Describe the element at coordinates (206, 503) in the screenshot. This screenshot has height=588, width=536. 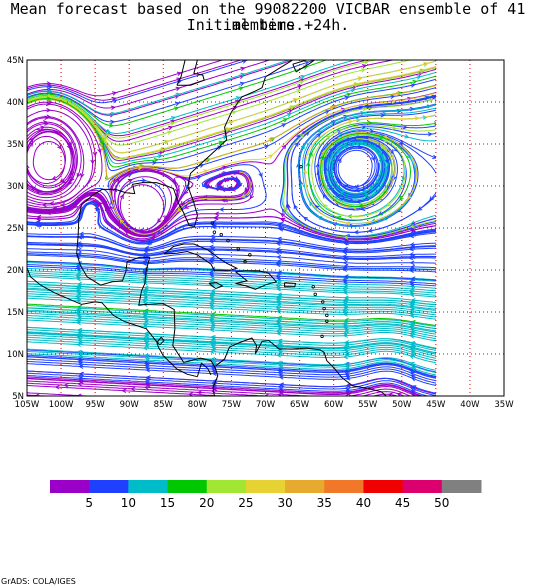
I see `colorbar-label: 20` at that location.